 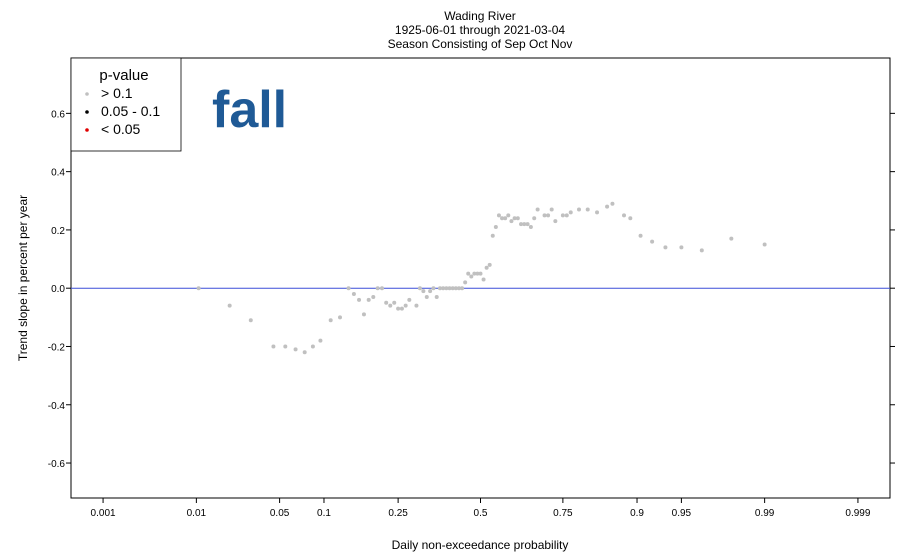 What do you see at coordinates (398, 513) in the screenshot?
I see `x-tick-label: 0.25` at bounding box center [398, 513].